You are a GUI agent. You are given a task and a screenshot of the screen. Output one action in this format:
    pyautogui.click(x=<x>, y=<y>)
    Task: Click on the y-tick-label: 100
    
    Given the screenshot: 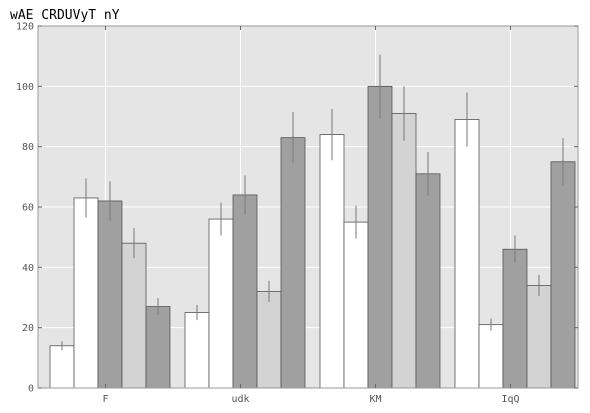 What is the action you would take?
    pyautogui.click(x=25, y=87)
    